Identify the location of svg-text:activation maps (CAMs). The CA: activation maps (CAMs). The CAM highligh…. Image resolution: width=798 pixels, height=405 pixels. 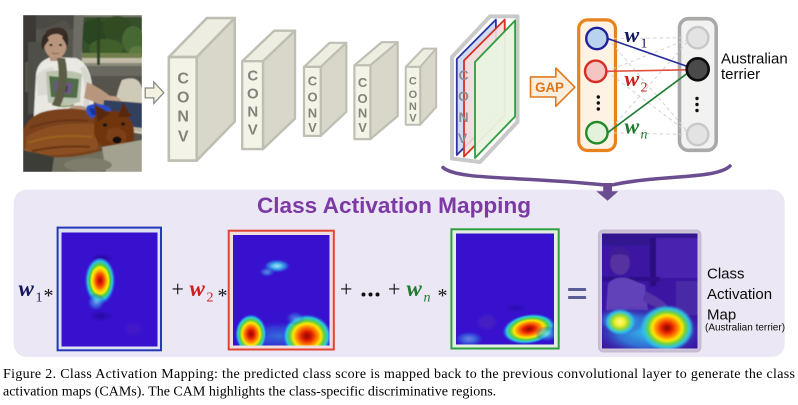
(249, 391).